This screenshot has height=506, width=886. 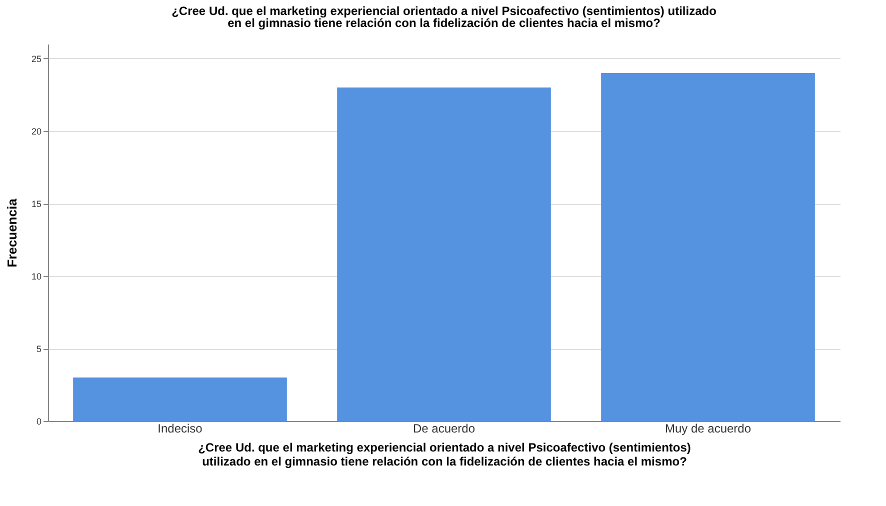 I want to click on y-axis-title: Frecuencia, so click(x=12, y=233).